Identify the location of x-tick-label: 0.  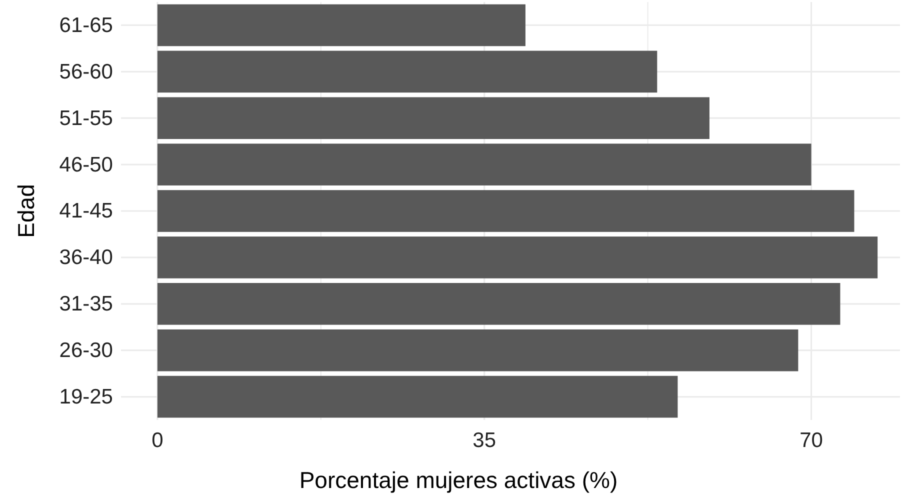
(158, 440).